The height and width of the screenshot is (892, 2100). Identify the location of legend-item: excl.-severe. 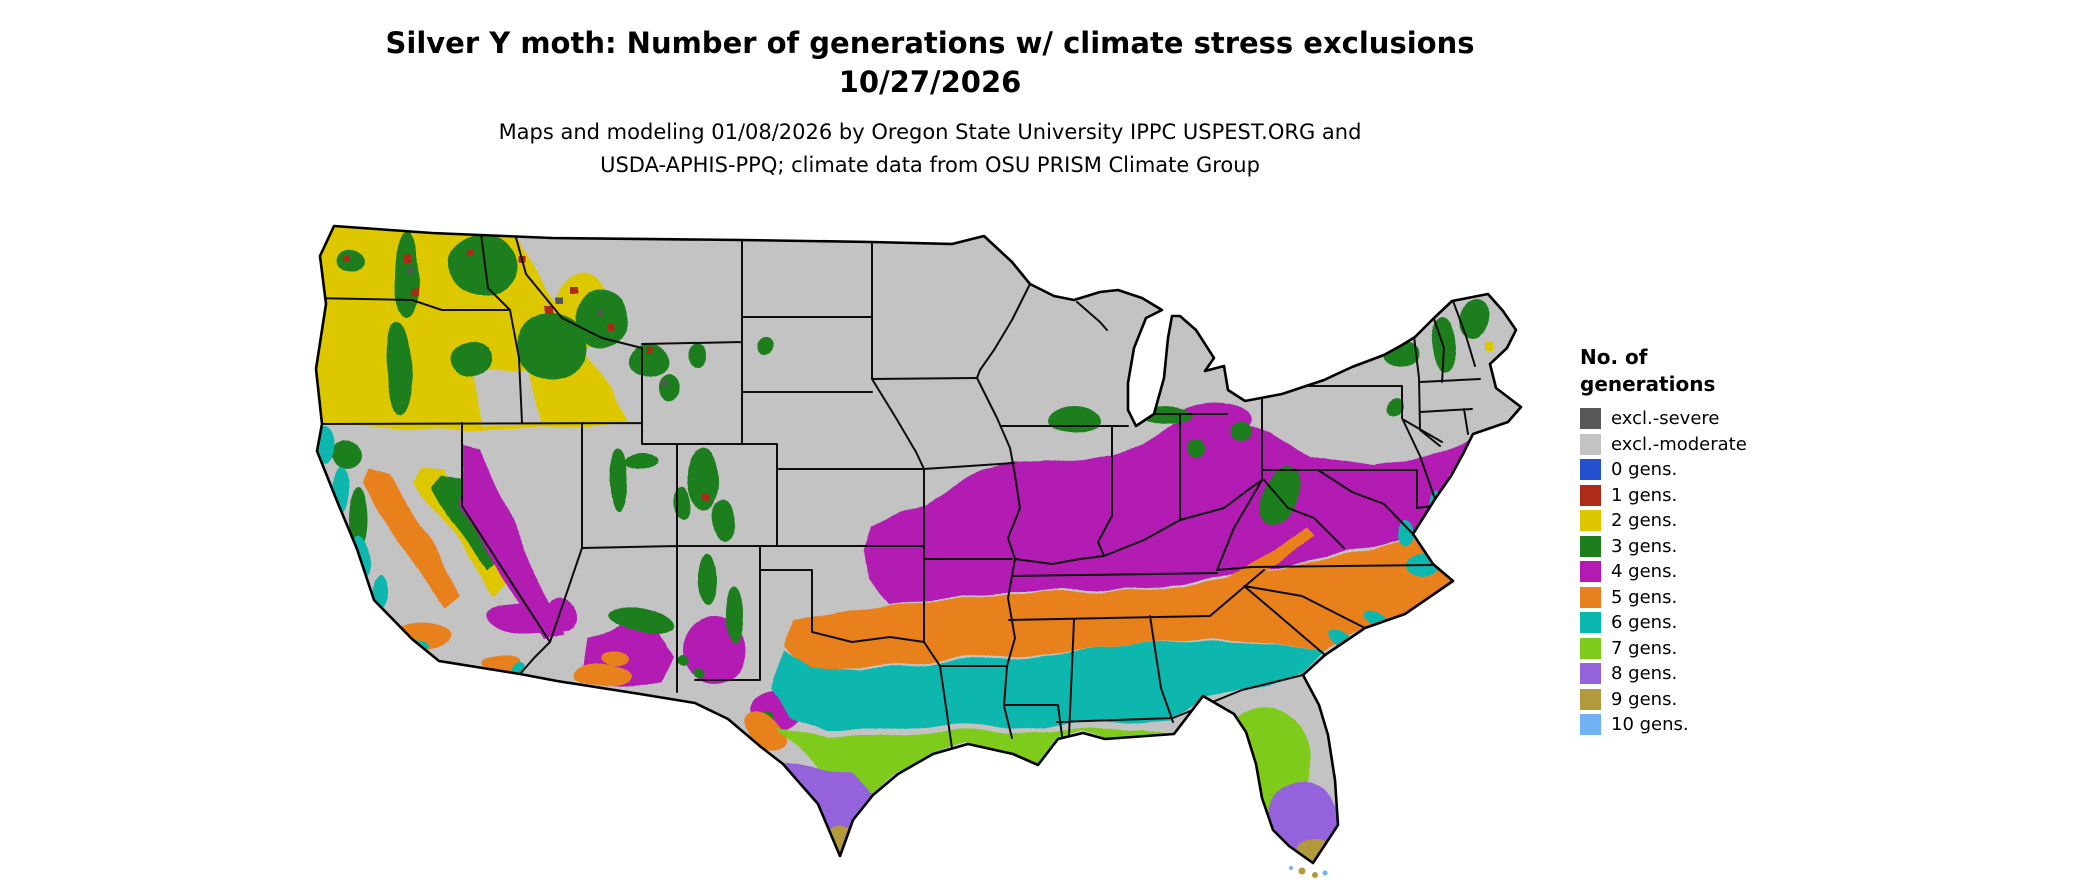
(1720, 418).